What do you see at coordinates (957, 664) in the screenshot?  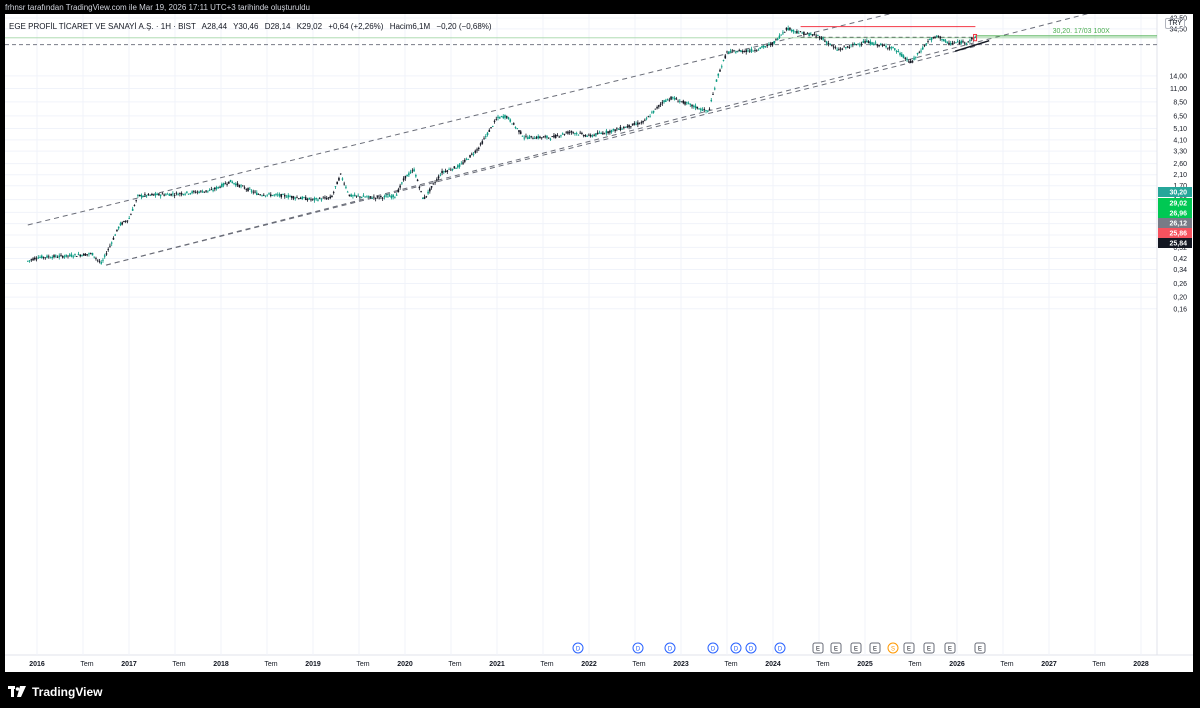 I see `x-tick-label: 2026` at bounding box center [957, 664].